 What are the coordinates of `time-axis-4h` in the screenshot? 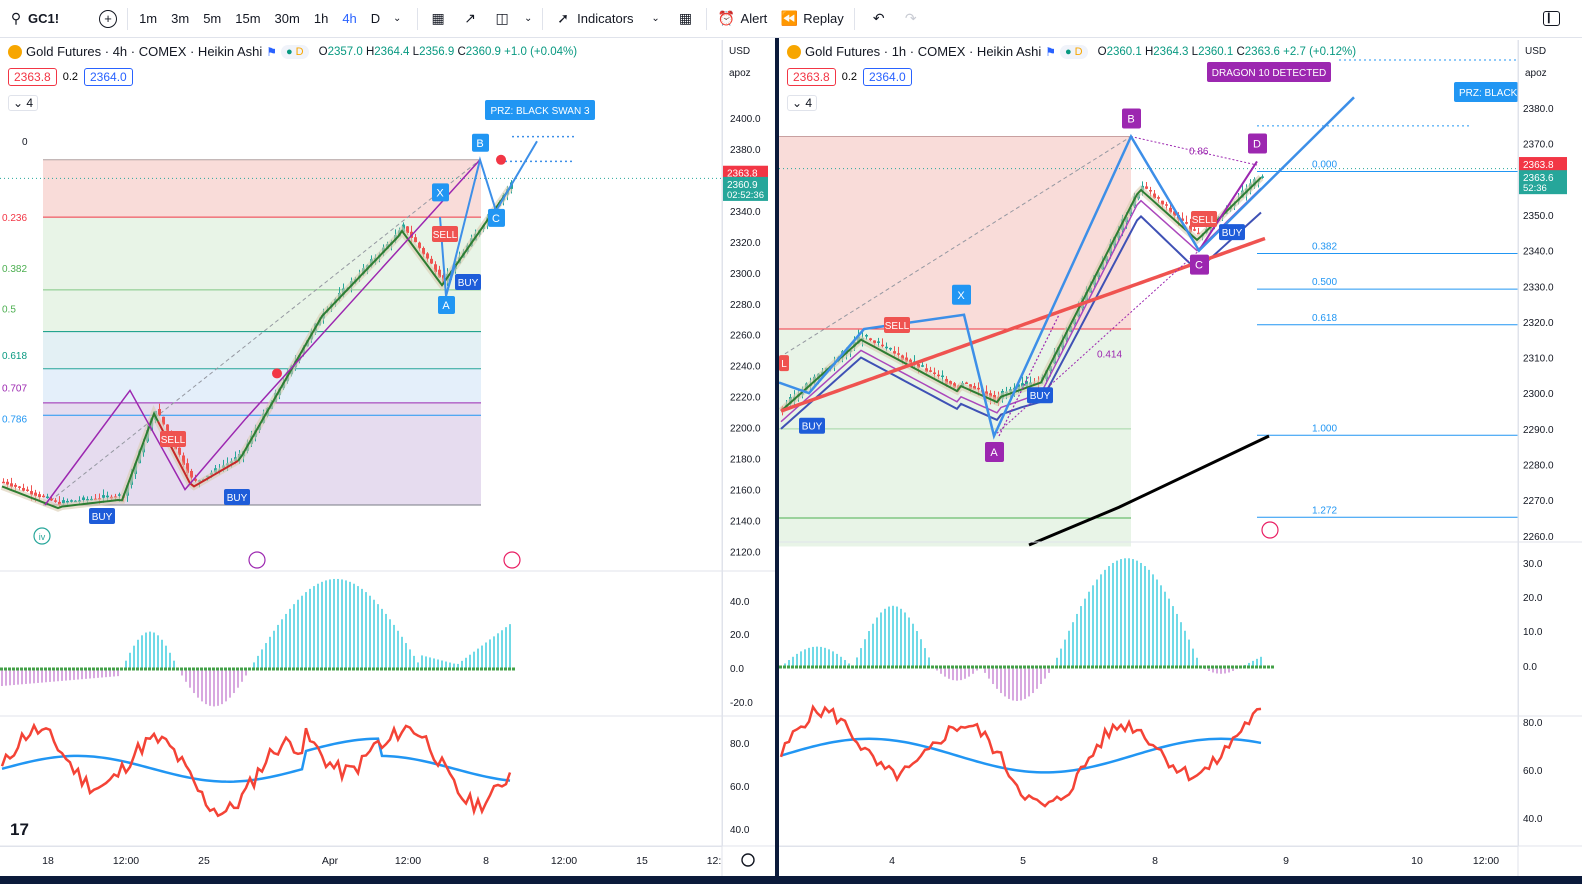 It's located at (361, 861).